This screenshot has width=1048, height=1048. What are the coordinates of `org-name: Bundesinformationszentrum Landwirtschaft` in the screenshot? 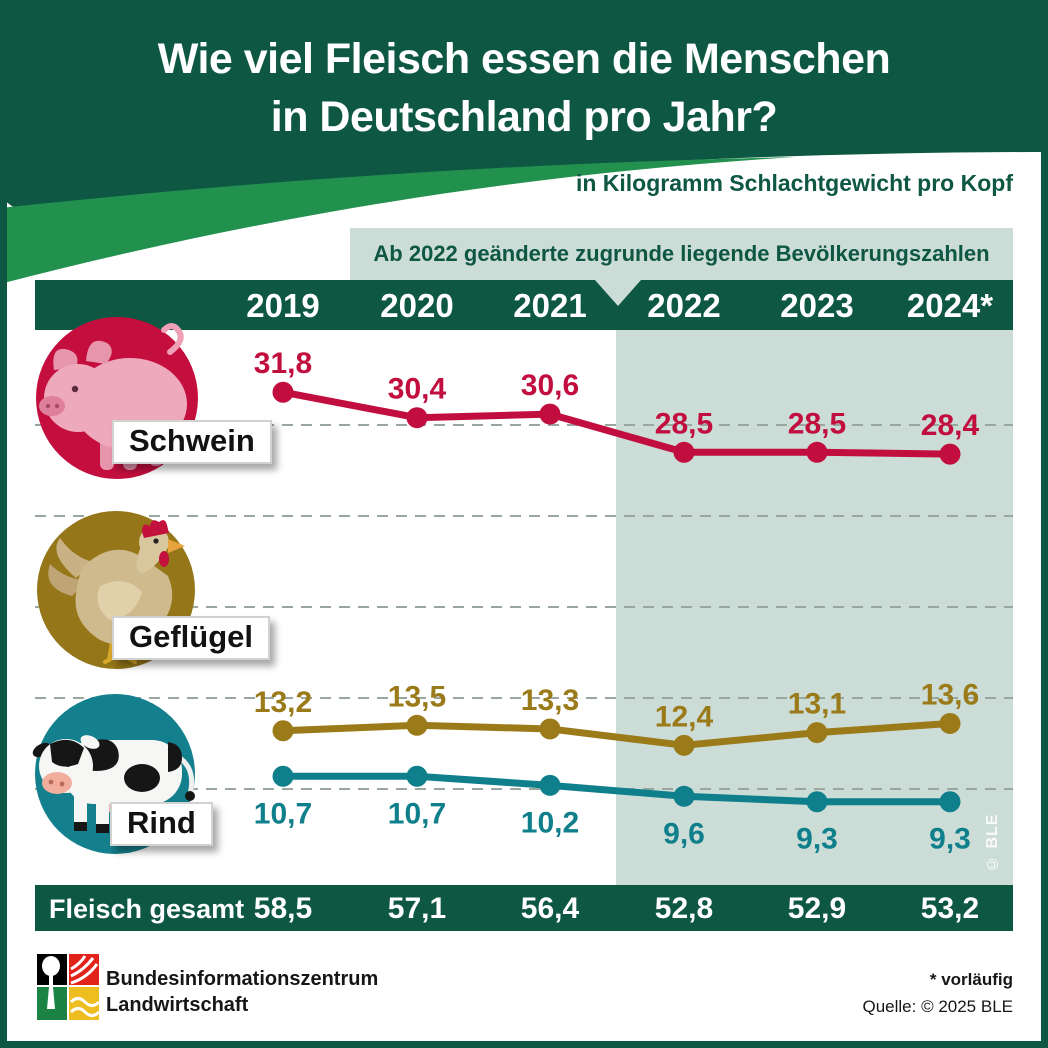 It's located at (242, 992).